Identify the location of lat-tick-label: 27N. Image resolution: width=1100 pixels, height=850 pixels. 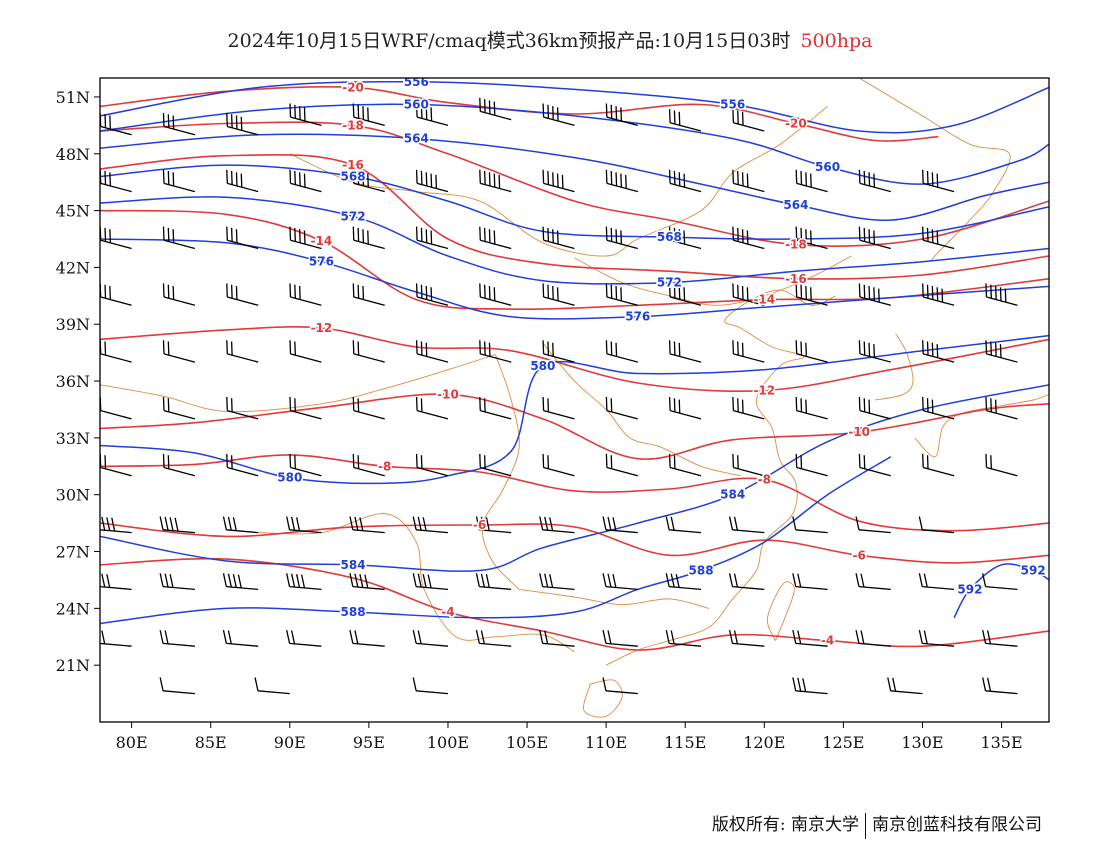
(73, 552).